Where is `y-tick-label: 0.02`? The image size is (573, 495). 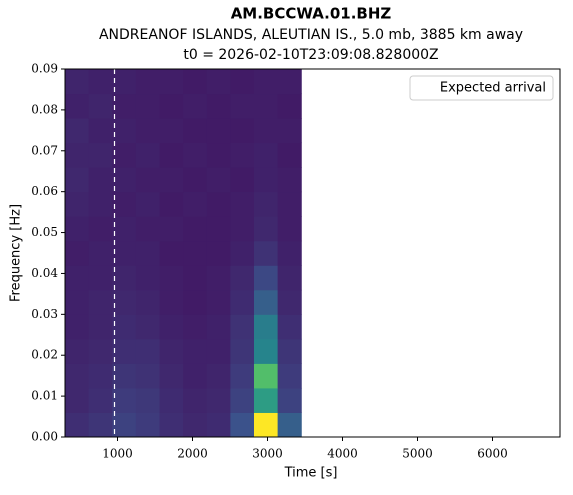
y-tick-label: 0.02 is located at coordinates (44, 355).